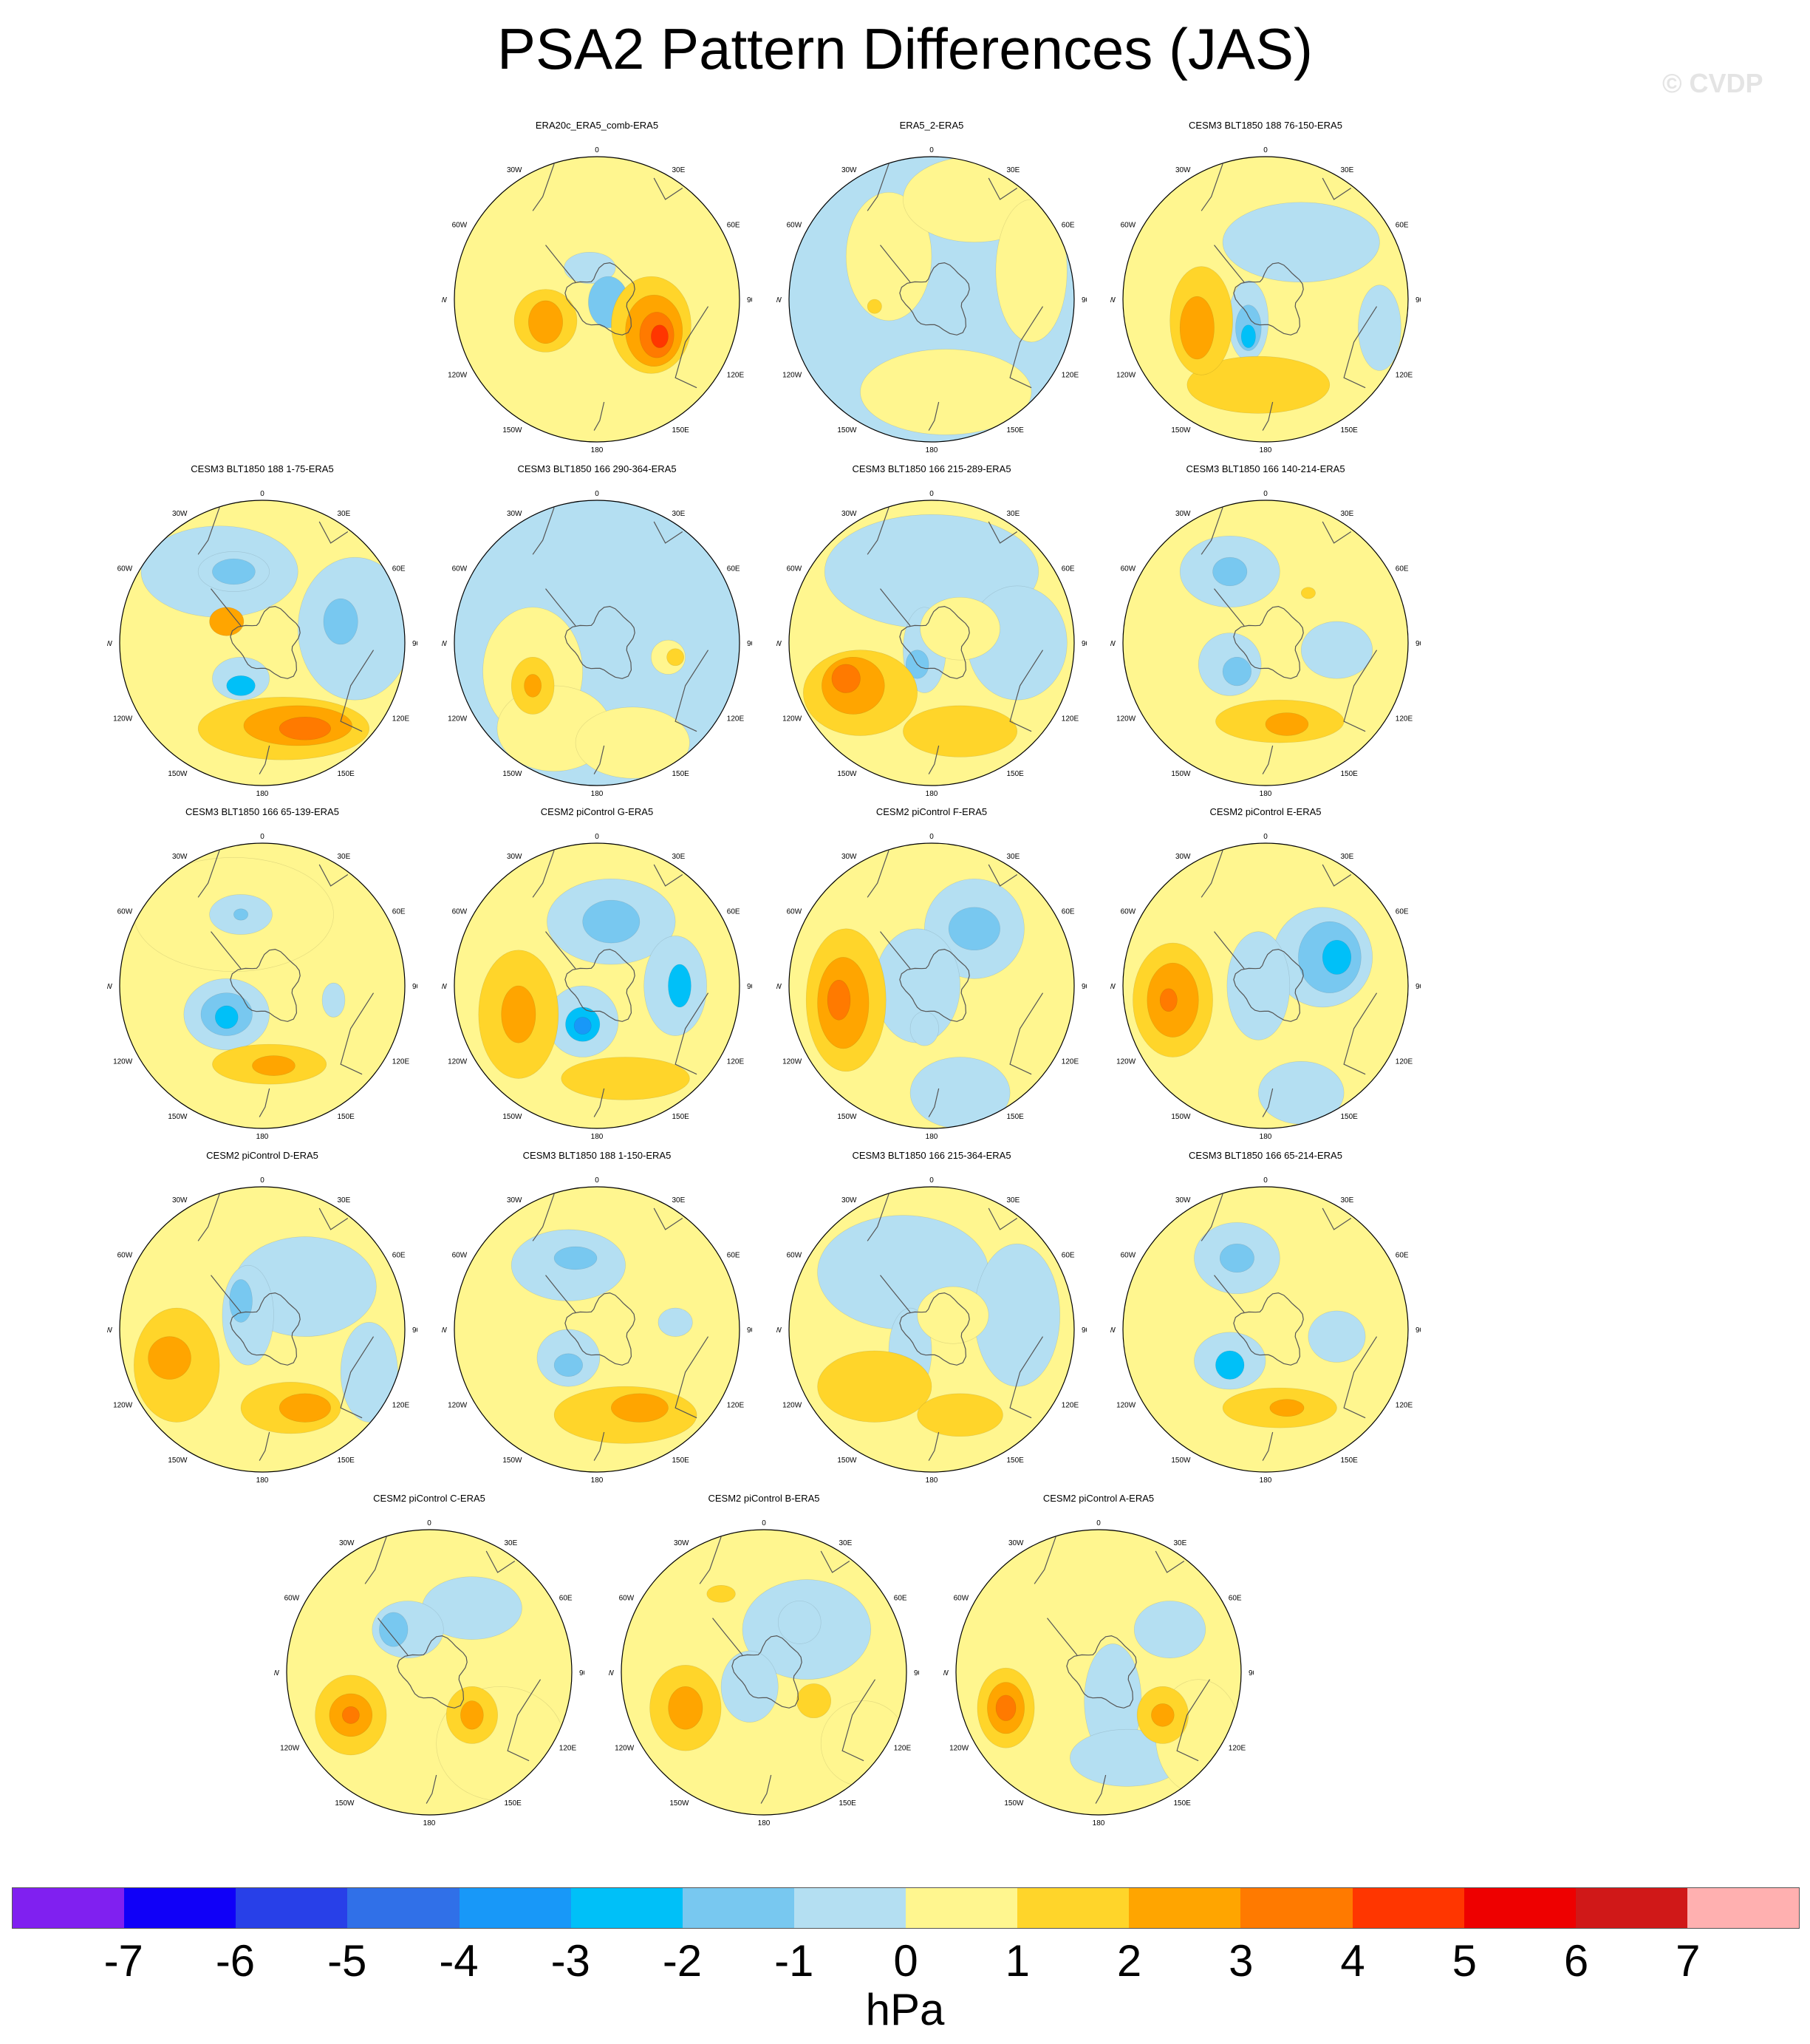  I want to click on panel-title: CESM3 BLT1850 166 290-364-ERA5, so click(597, 468).